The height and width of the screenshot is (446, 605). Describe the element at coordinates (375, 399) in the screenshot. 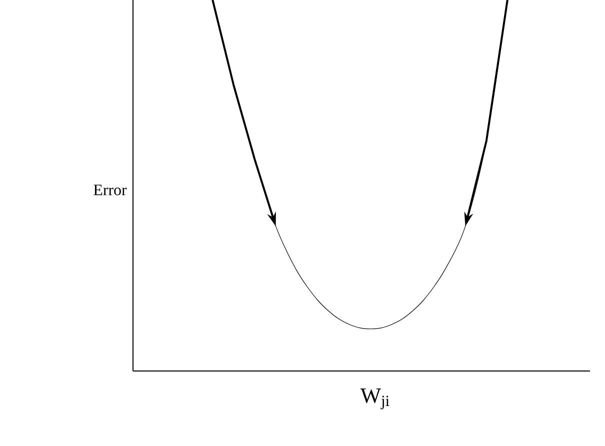

I see `x-axis-title: W$_{ji}$` at that location.